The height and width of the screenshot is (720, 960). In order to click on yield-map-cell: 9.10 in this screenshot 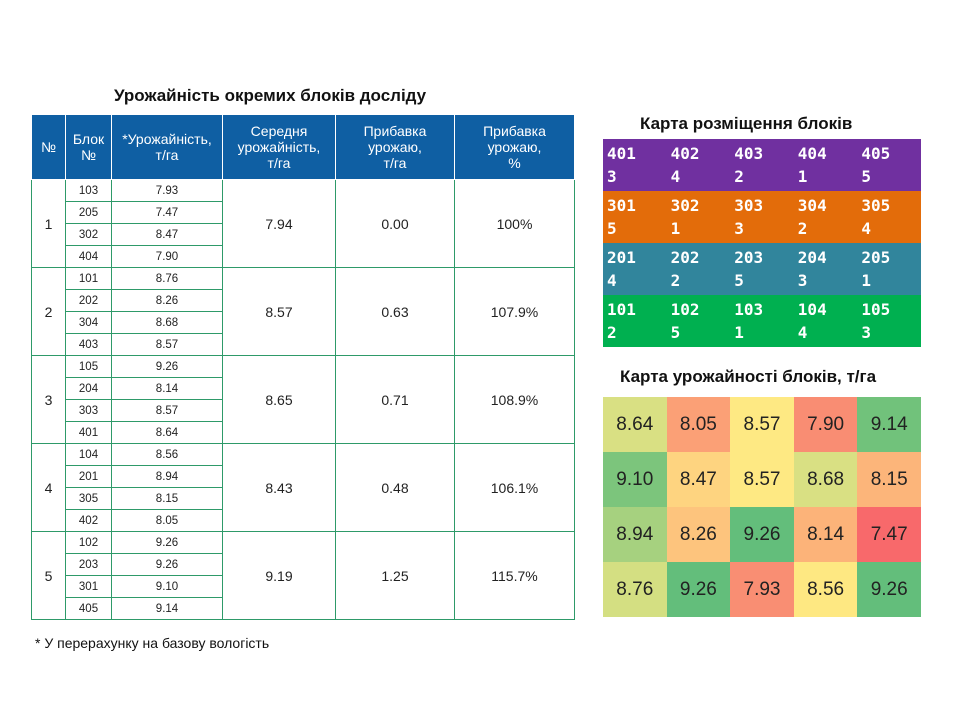, I will do `click(635, 479)`.